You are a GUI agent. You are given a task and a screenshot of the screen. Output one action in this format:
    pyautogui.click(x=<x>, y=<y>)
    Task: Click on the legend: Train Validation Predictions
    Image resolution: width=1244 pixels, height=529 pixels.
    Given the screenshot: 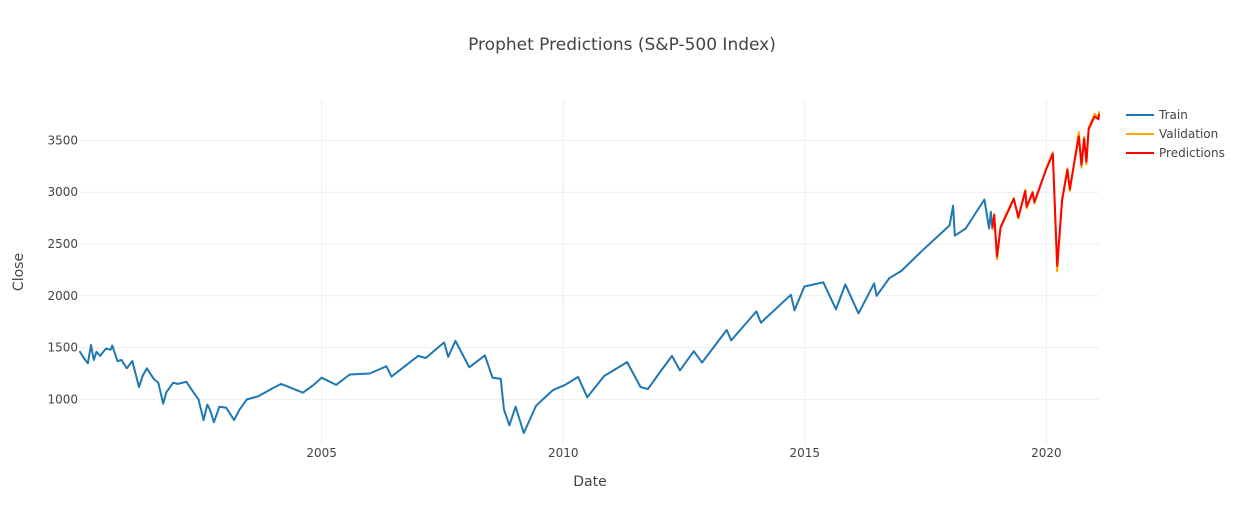 What is the action you would take?
    pyautogui.click(x=1175, y=134)
    